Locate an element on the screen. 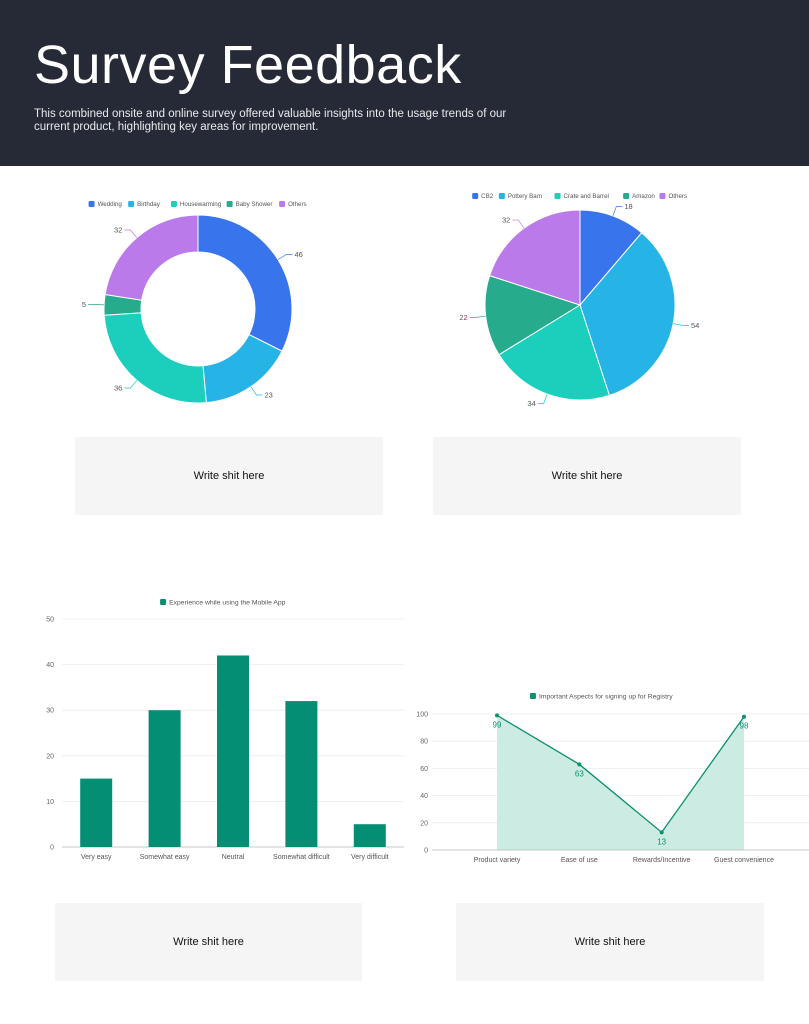 The width and height of the screenshot is (809, 1024). y-tick-label: 50 is located at coordinates (50, 620).